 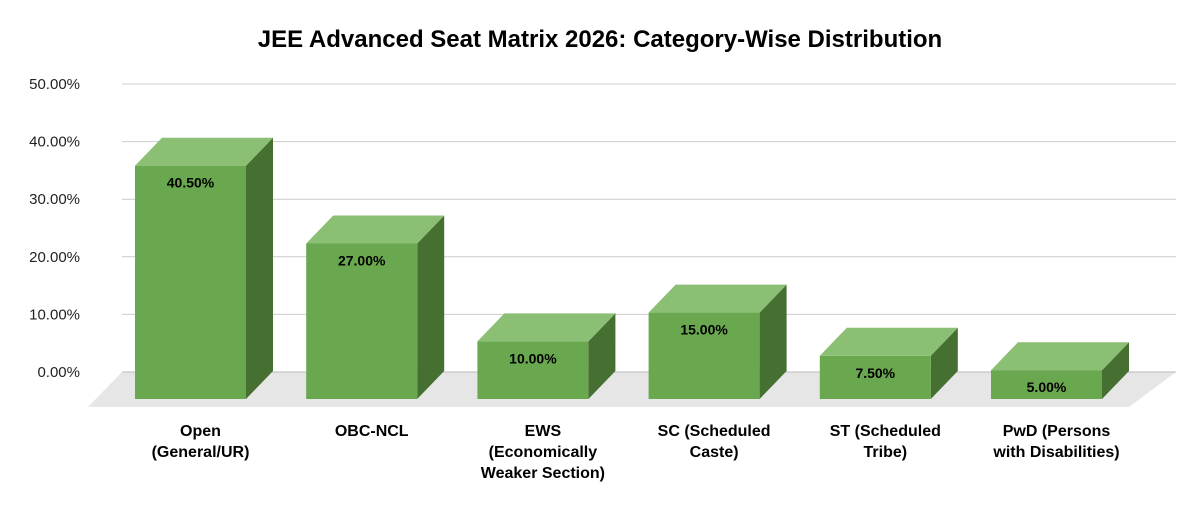 I want to click on data-label: 27.00%, so click(x=362, y=260).